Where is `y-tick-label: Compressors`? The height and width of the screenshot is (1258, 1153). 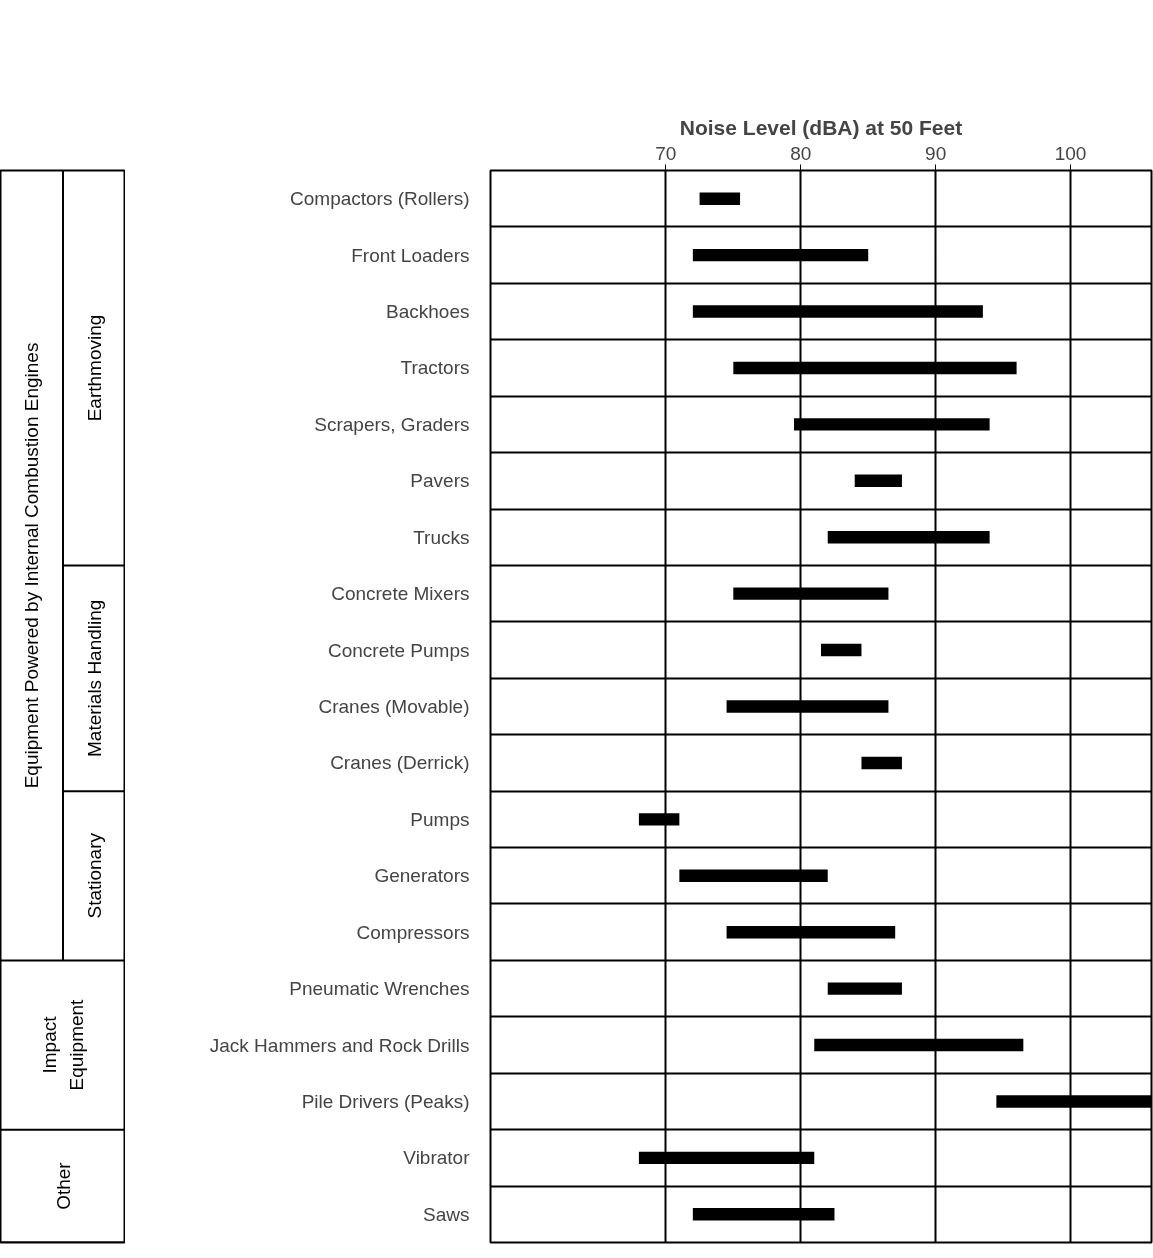
y-tick-label: Compressors is located at coordinates (413, 932).